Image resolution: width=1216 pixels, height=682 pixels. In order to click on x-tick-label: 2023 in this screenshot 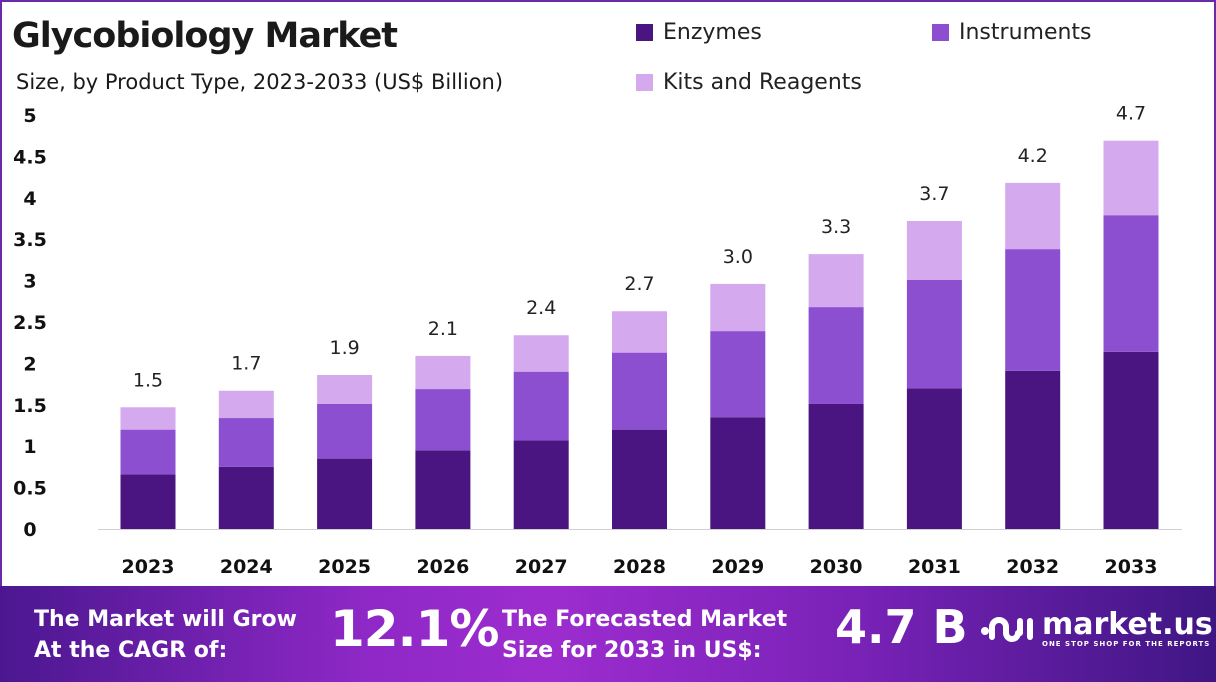, I will do `click(148, 567)`.